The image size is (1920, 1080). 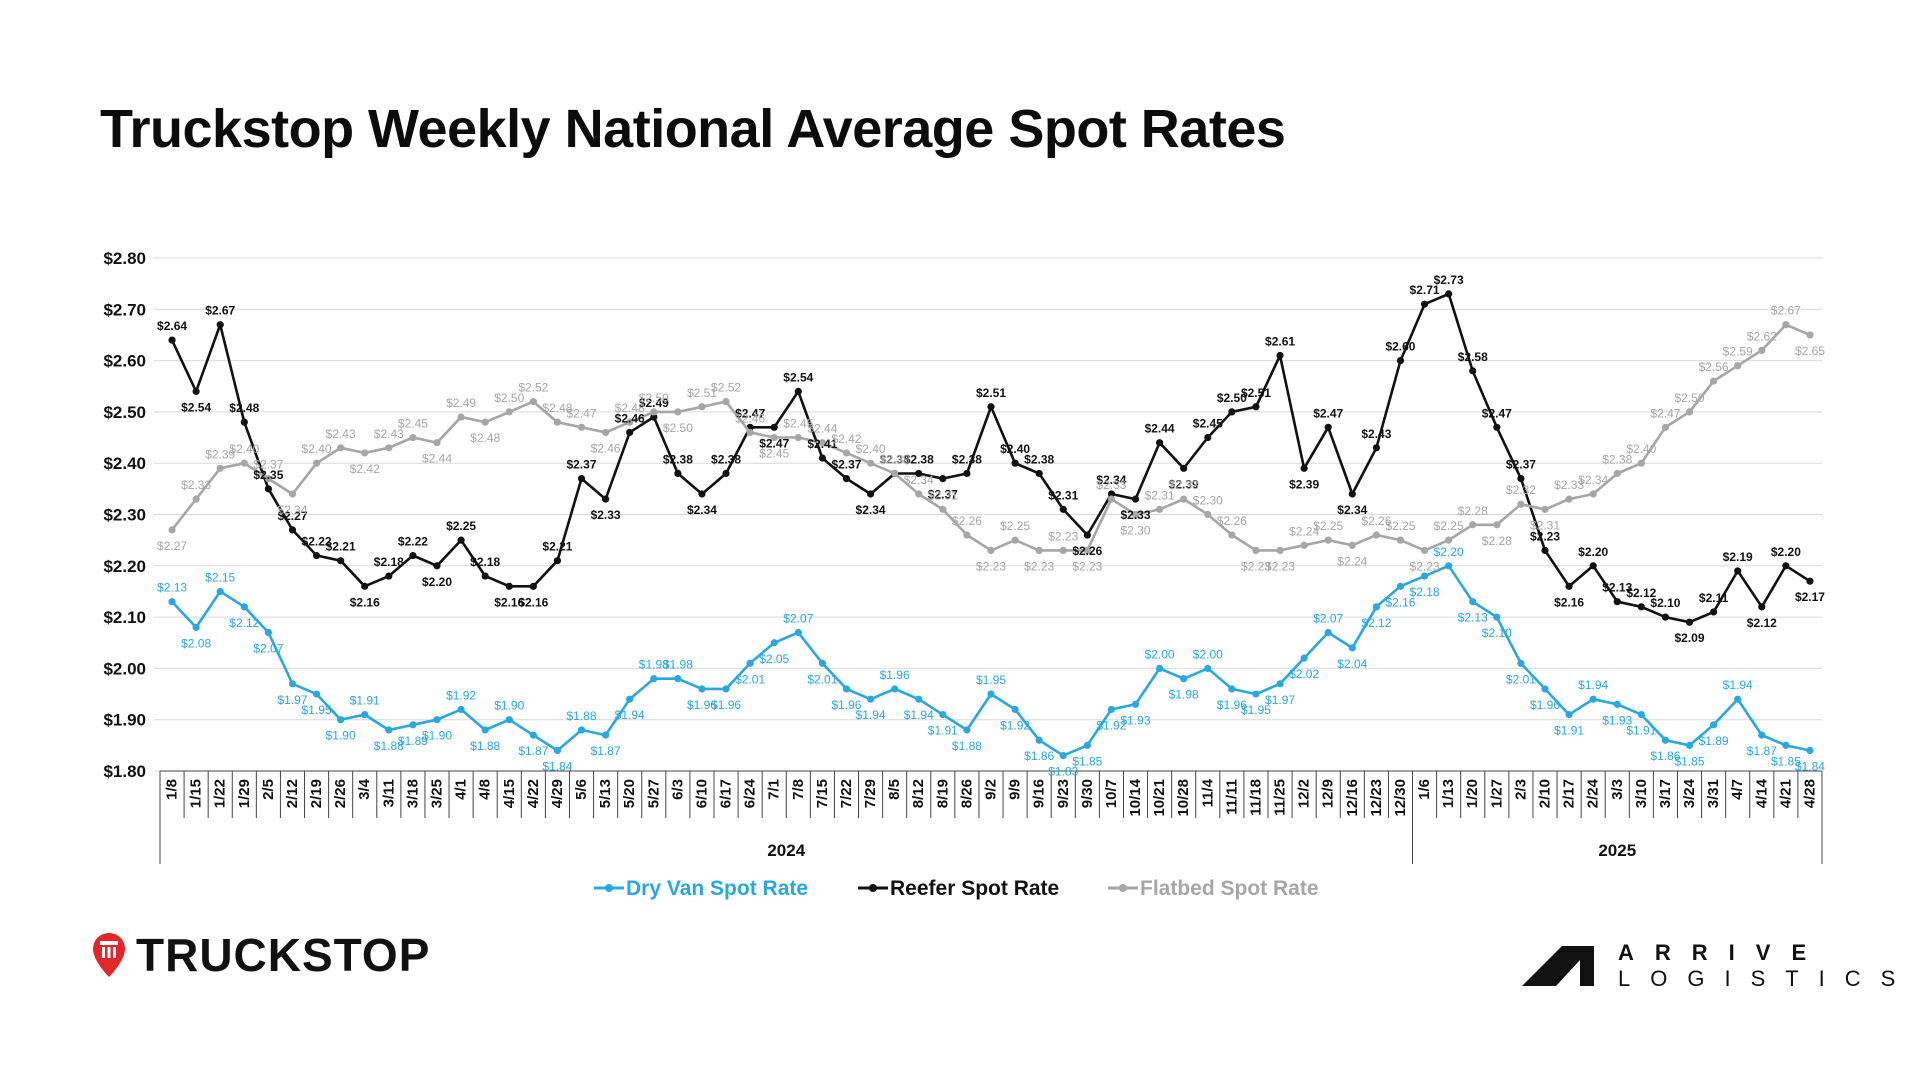 What do you see at coordinates (1545, 705) in the screenshot?
I see `data-label: $1.96` at bounding box center [1545, 705].